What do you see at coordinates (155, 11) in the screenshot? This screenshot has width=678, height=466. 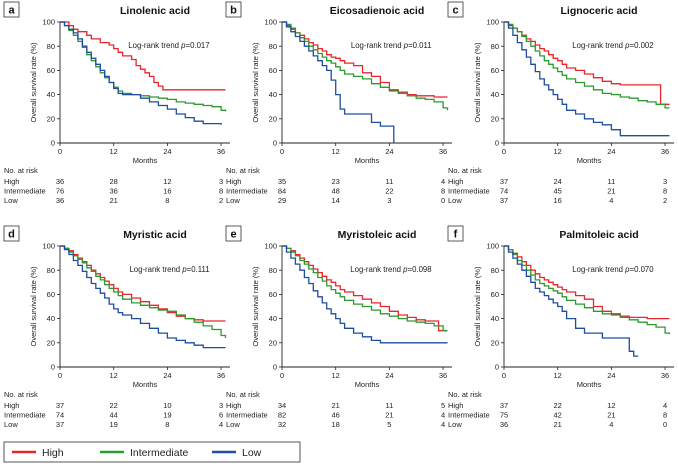 I see `panel-title: Linolenic acid` at bounding box center [155, 11].